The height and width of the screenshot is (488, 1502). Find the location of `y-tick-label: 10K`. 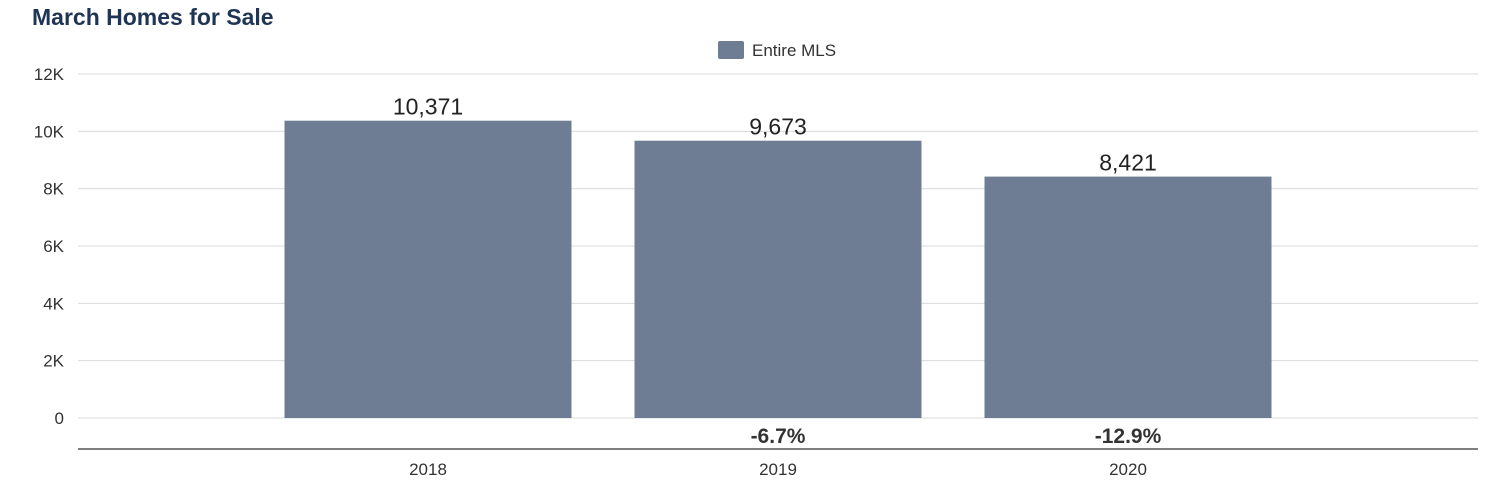

y-tick-label: 10K is located at coordinates (49, 131).